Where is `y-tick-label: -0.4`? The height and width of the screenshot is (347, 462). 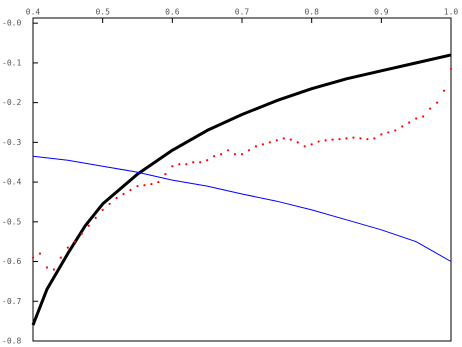
y-tick-label: -0.4 is located at coordinates (11, 182).